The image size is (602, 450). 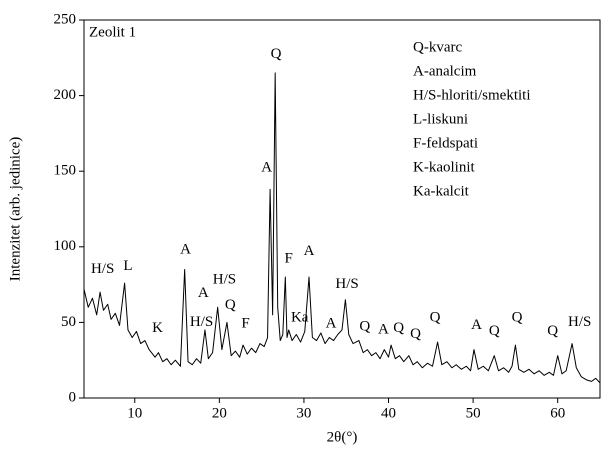 What do you see at coordinates (473, 413) in the screenshot?
I see `x-tick-label: 50` at bounding box center [473, 413].